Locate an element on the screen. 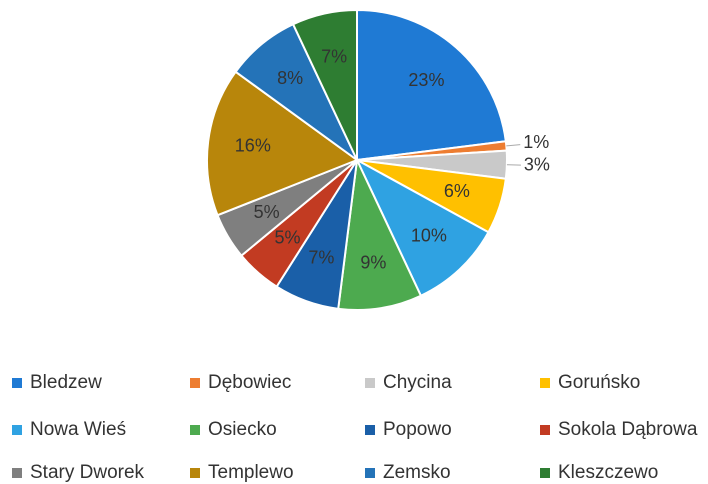 This screenshot has width=708, height=484. data-label: 1% is located at coordinates (536, 142).